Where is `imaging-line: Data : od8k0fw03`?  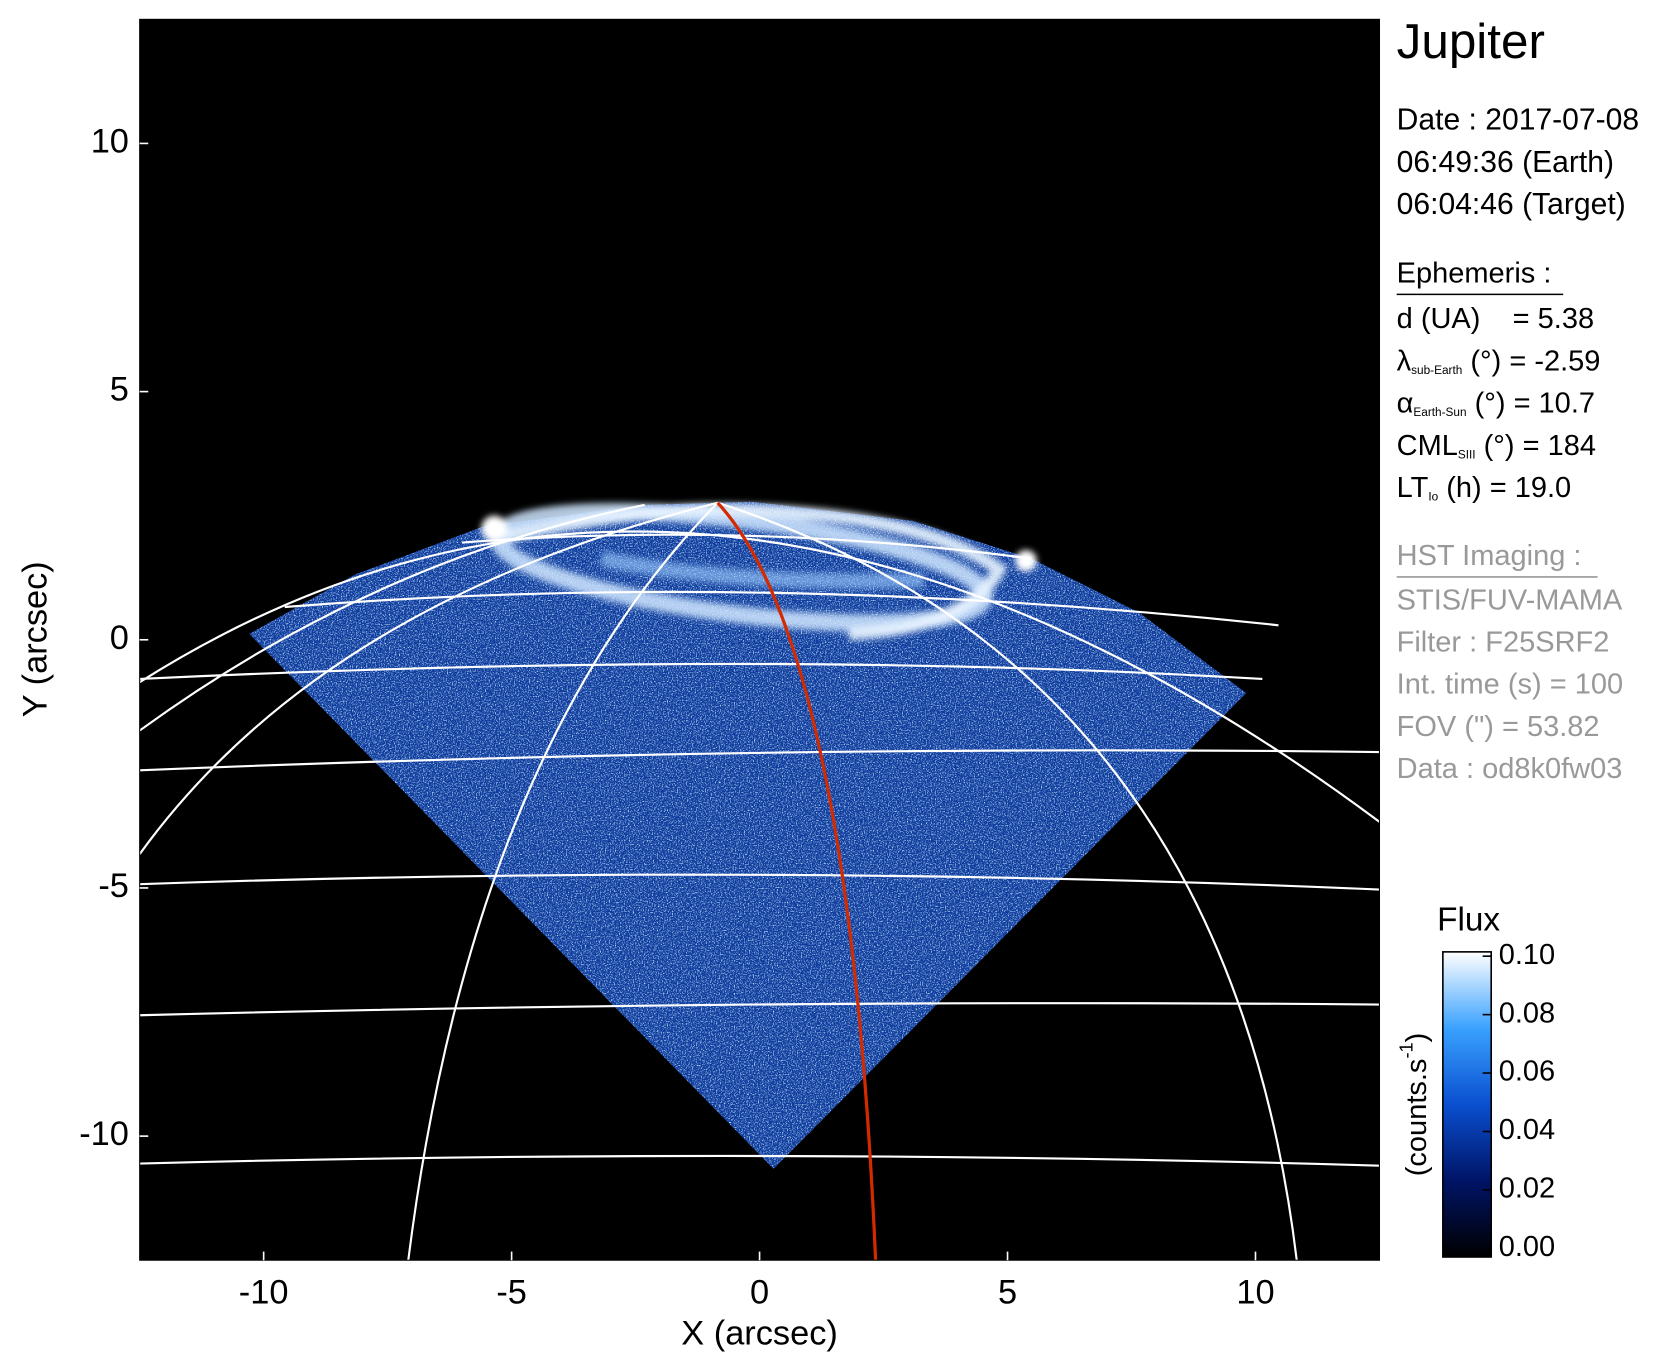
imaging-line: Data : od8k0fw03 is located at coordinates (1510, 769).